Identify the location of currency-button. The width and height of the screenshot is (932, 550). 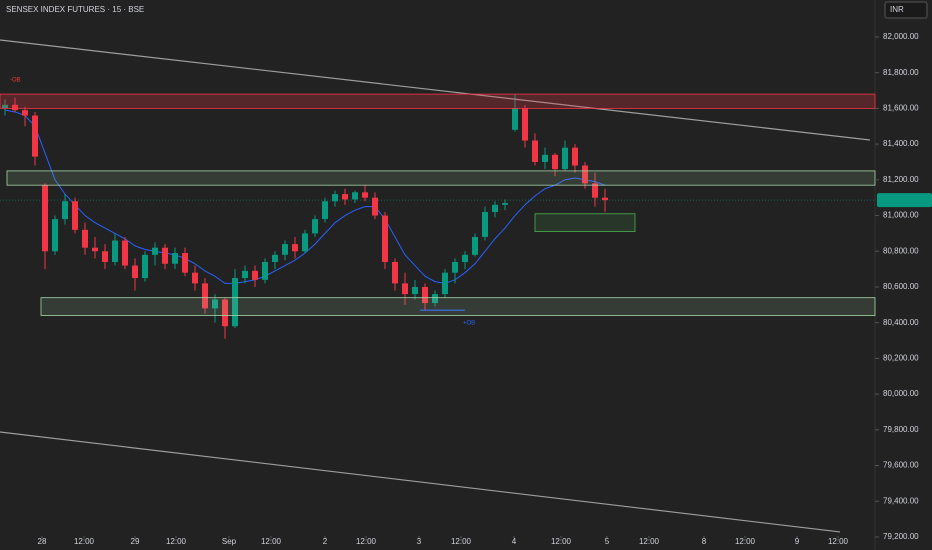
(906, 10).